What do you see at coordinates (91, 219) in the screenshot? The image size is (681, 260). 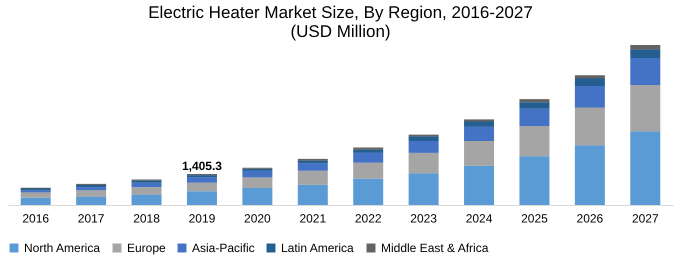 I see `x-tick-label: 2017` at bounding box center [91, 219].